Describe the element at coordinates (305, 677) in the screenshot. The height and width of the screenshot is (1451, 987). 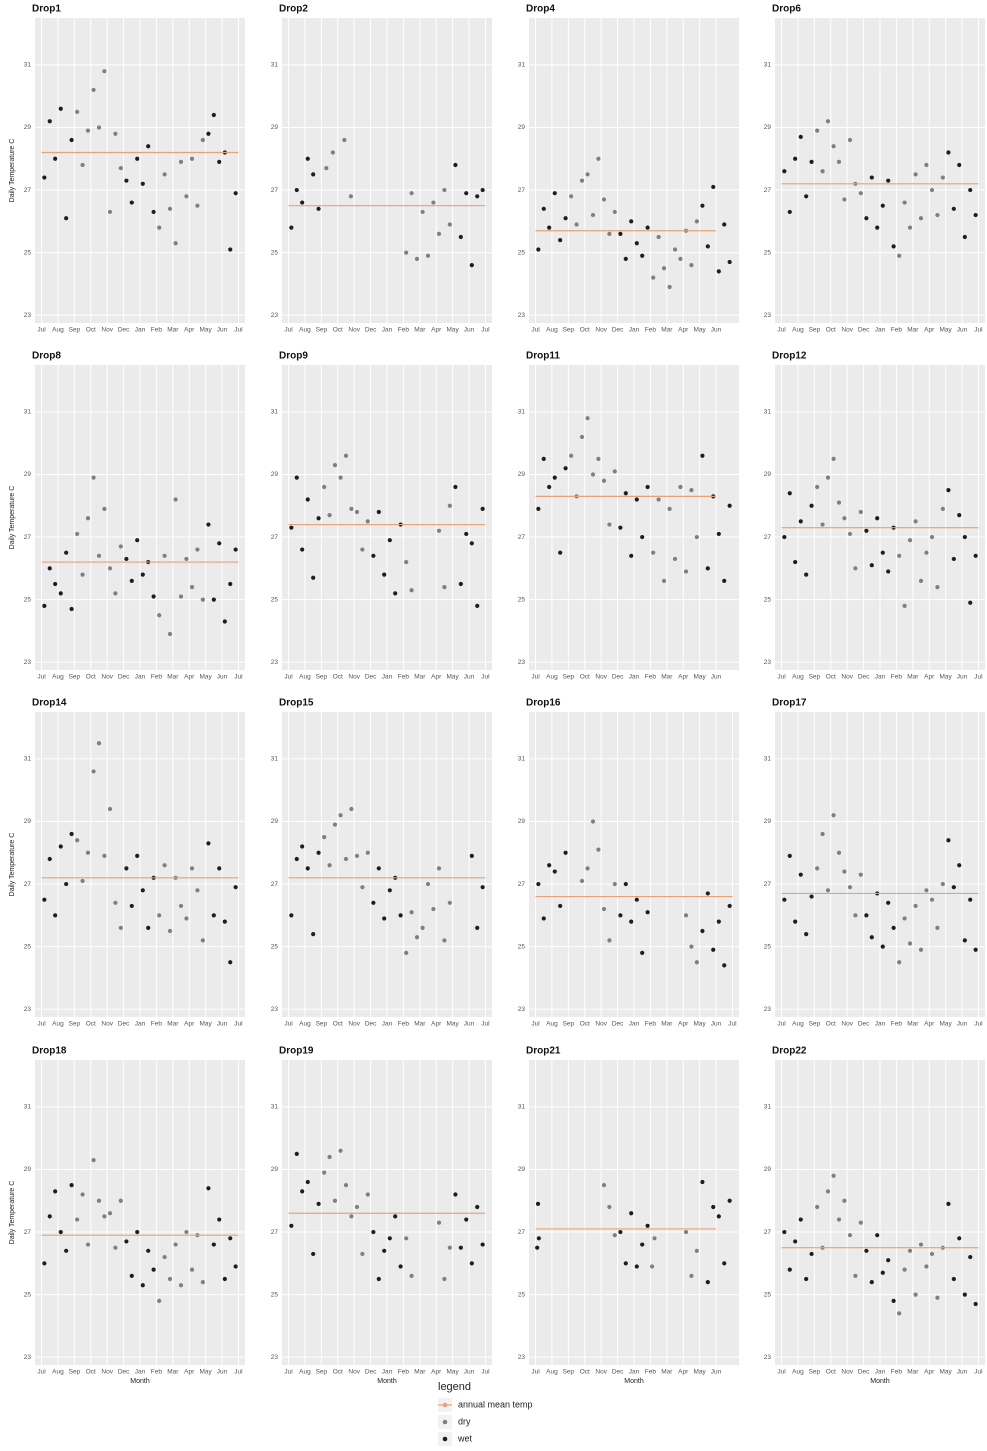
I see `x-tick-label: Aug` at that location.